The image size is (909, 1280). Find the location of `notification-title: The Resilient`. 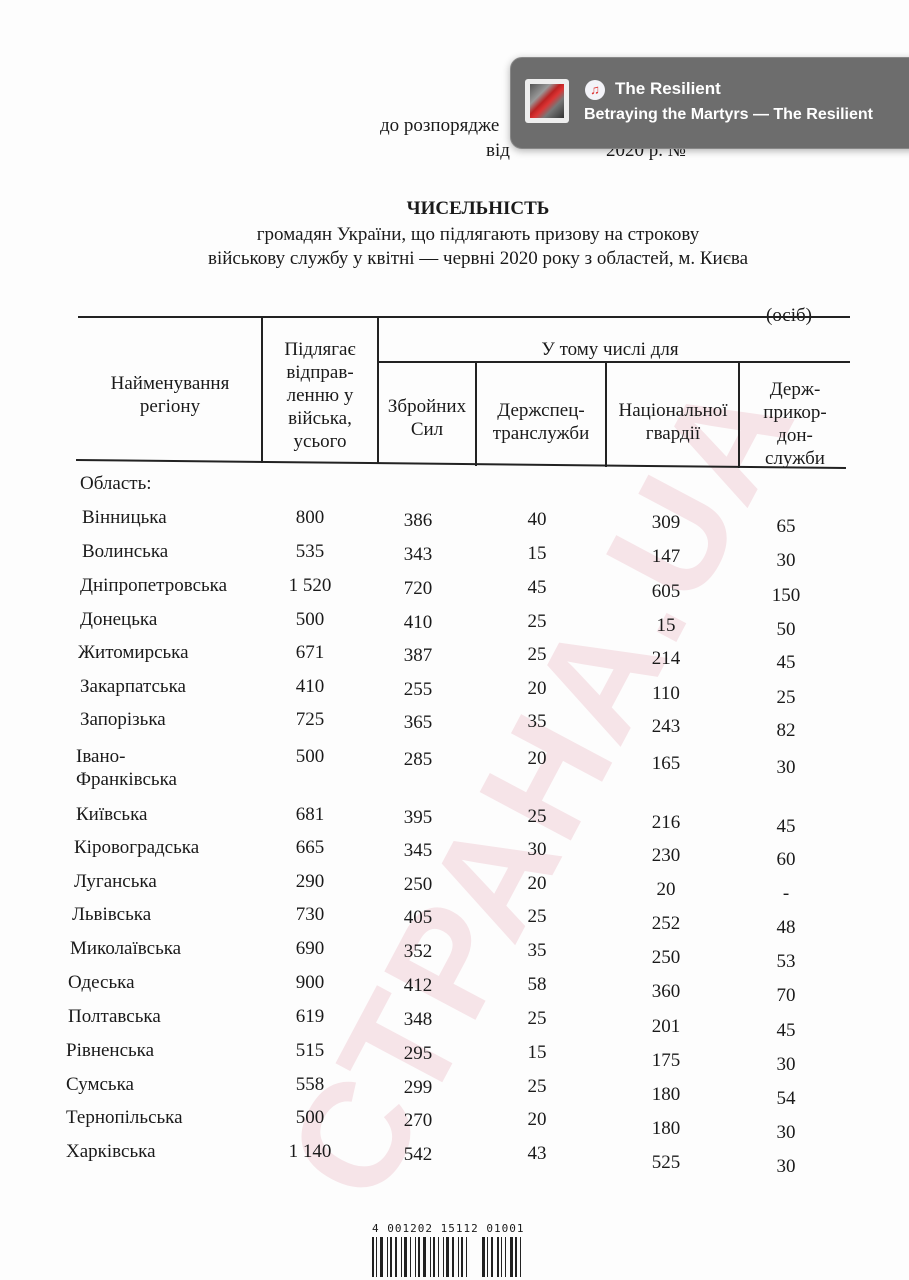

notification-title: The Resilient is located at coordinates (668, 88).